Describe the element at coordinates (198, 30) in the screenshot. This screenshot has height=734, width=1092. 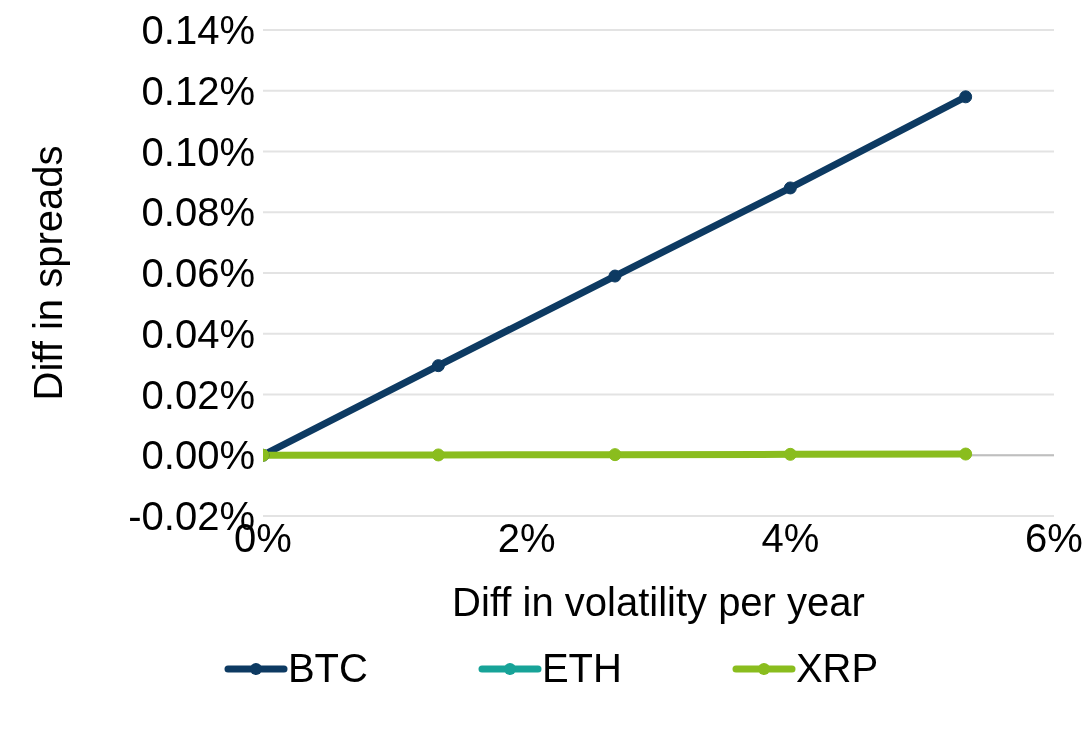
I see `y-tick-label: 0.14%` at that location.